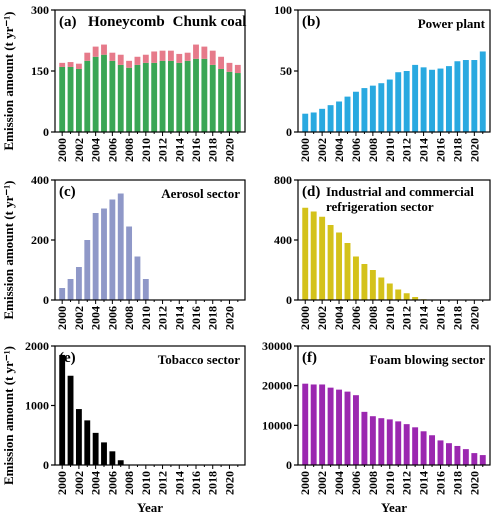 The image size is (500, 519). What do you see at coordinates (277, 346) in the screenshot?
I see `y-tick-label: 30000` at bounding box center [277, 346].